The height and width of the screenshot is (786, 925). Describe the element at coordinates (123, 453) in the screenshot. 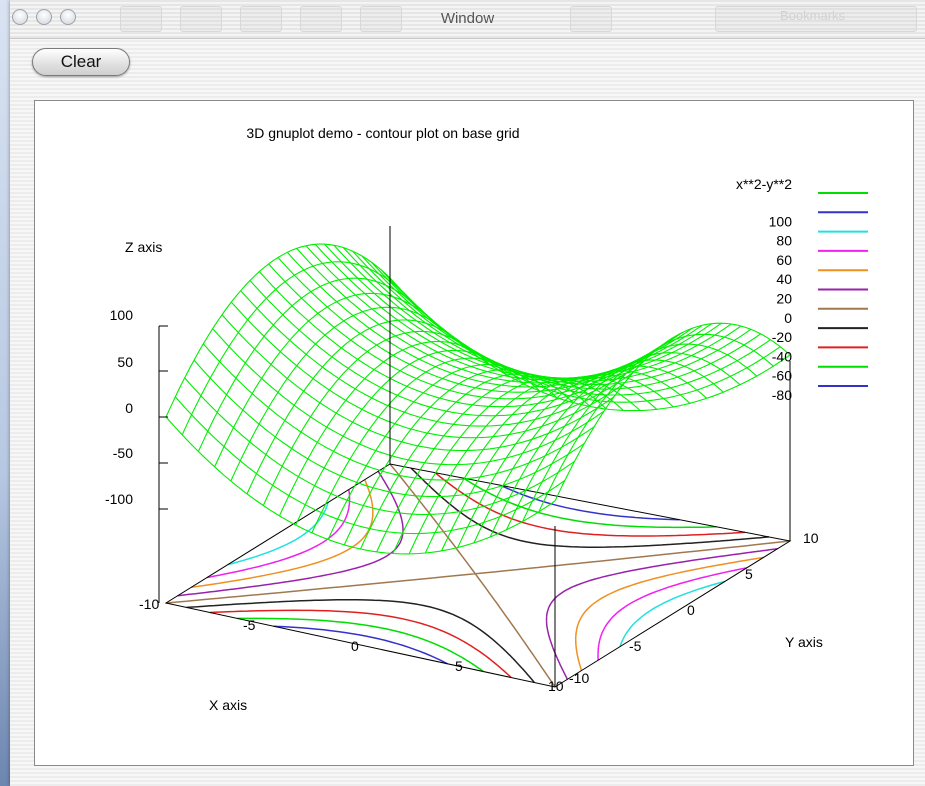

I see `z-tick-label: -50` at that location.